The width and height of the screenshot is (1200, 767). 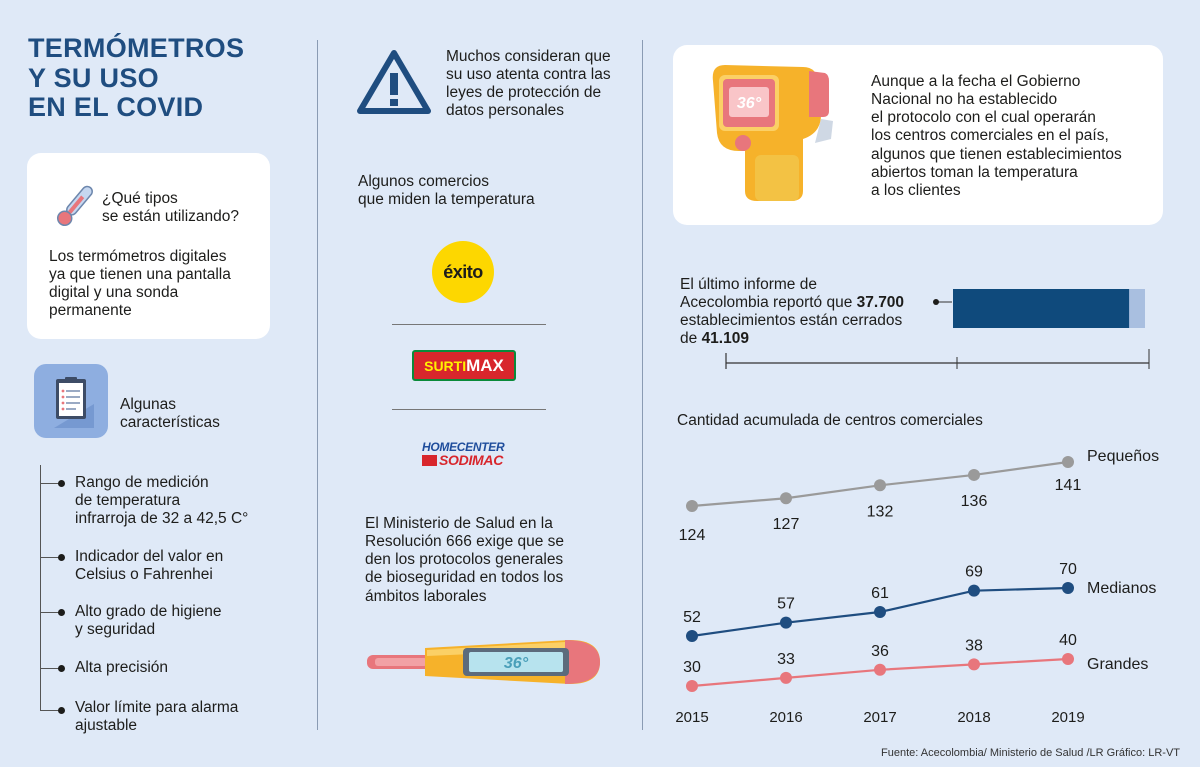 I want to click on feature-line: de temperatura, so click(x=128, y=501).